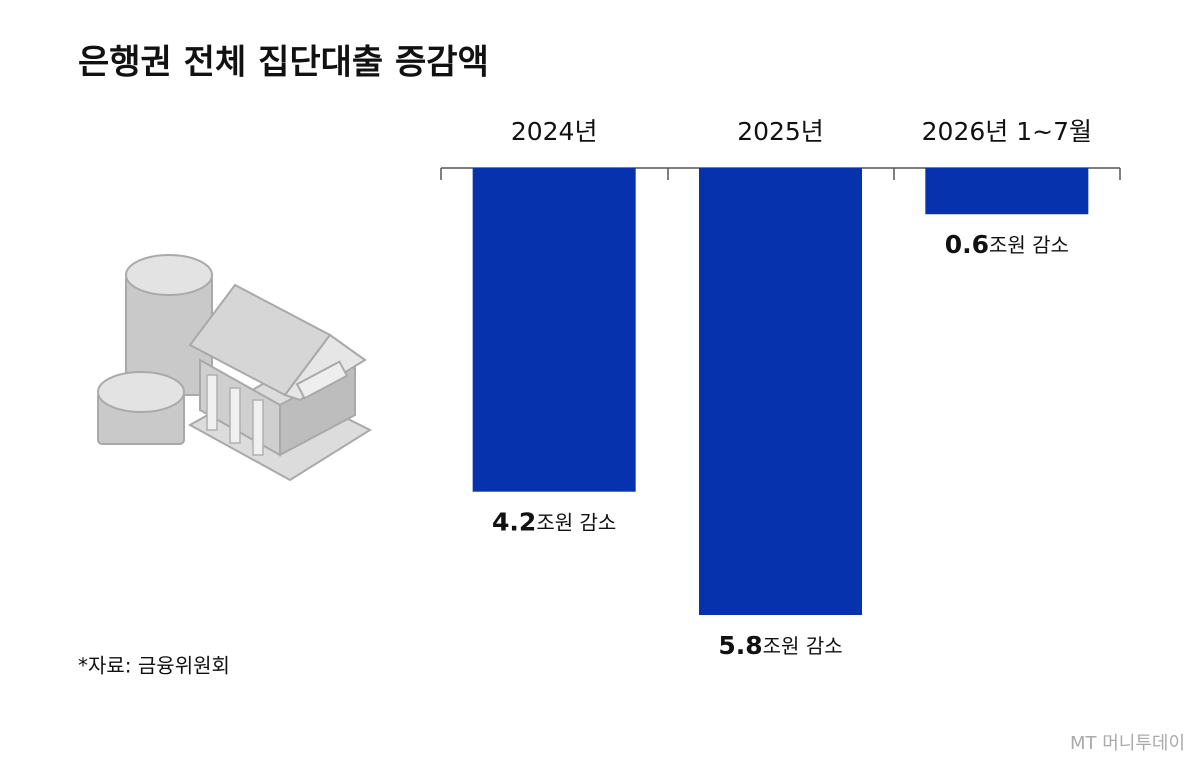 Image resolution: width=1200 pixels, height=769 pixels. I want to click on x-tick-label: 2025년, so click(780, 131).